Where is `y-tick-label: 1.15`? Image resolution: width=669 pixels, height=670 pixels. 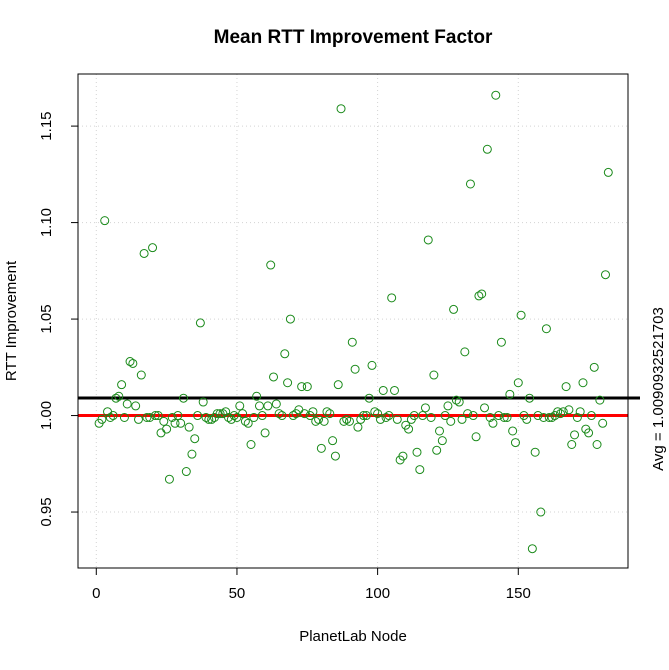 y-tick-label: 1.15 is located at coordinates (46, 126).